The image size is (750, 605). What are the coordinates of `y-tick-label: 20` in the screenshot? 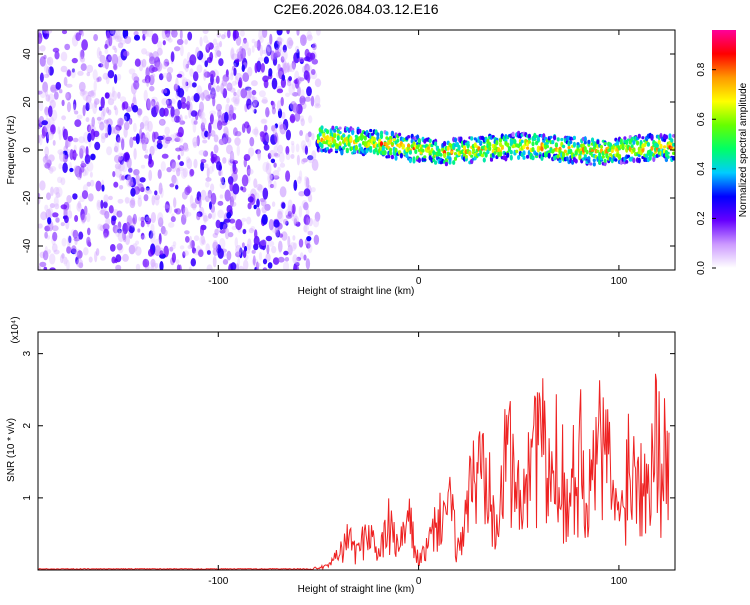 It's located at (27, 102).